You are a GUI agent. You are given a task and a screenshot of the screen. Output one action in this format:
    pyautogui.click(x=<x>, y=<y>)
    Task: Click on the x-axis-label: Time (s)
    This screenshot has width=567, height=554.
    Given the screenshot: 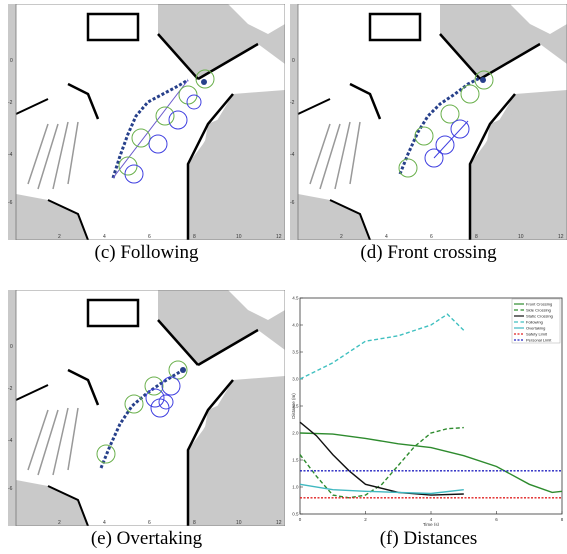 What is the action you would take?
    pyautogui.click(x=431, y=524)
    